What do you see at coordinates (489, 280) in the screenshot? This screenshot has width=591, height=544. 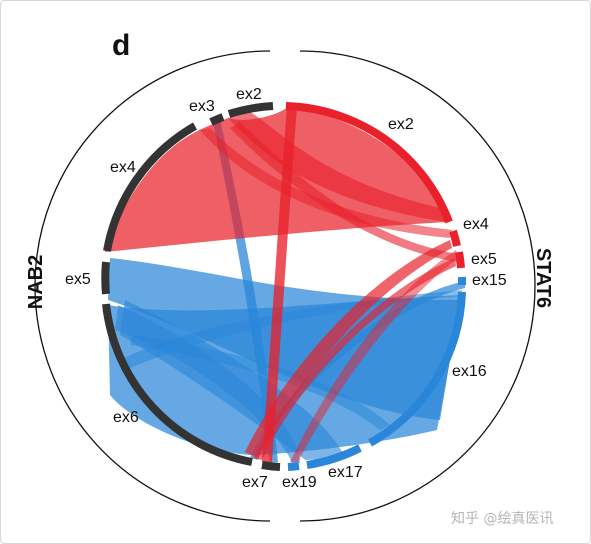 I see `exon-label-ex15: ex15` at bounding box center [489, 280].